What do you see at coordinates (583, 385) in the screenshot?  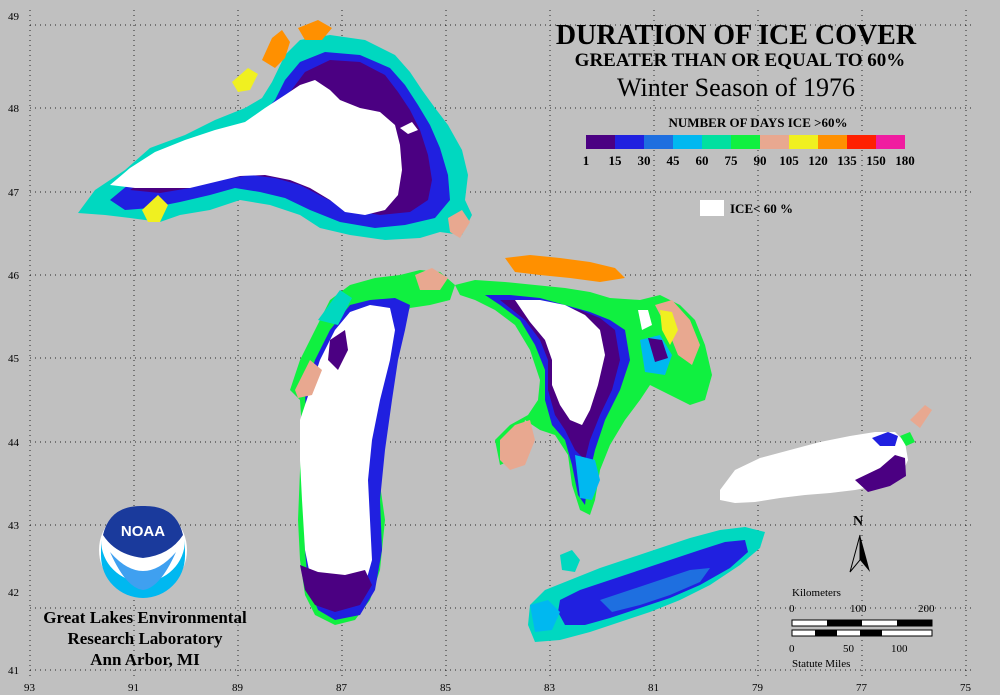 I see `lake-huron` at bounding box center [583, 385].